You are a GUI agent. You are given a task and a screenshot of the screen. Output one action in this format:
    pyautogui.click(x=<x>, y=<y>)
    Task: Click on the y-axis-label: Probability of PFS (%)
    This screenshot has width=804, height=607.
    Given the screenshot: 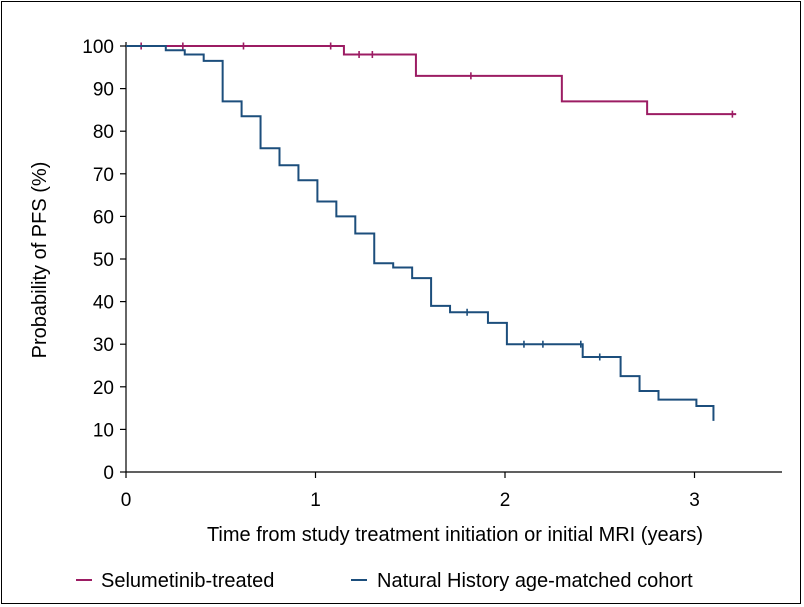 What is the action you would take?
    pyautogui.click(x=40, y=260)
    